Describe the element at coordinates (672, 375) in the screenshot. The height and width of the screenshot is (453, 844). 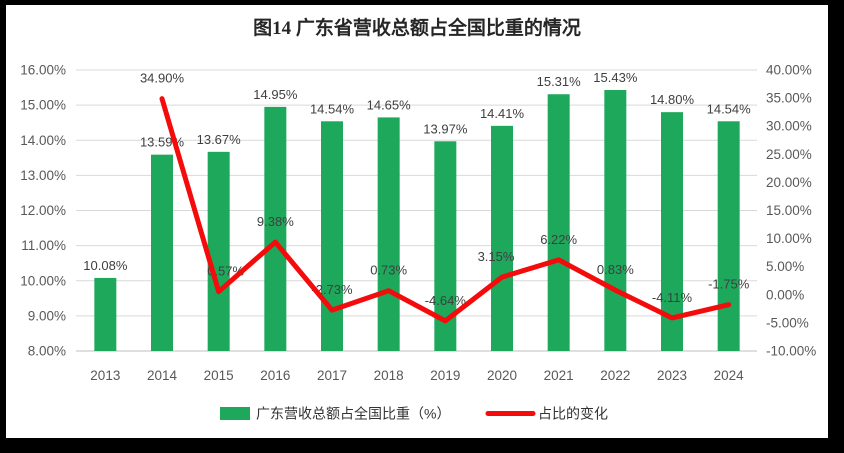
I see `x-axis-label: 2023` at that location.